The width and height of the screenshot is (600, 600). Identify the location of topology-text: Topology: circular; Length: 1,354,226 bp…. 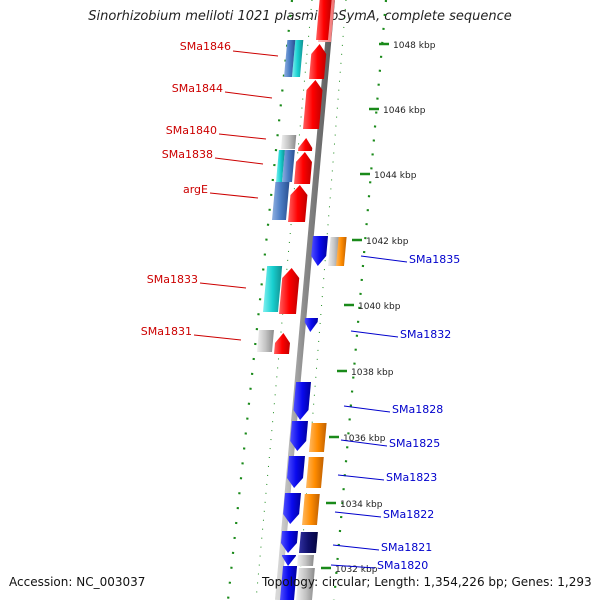
(427, 582).